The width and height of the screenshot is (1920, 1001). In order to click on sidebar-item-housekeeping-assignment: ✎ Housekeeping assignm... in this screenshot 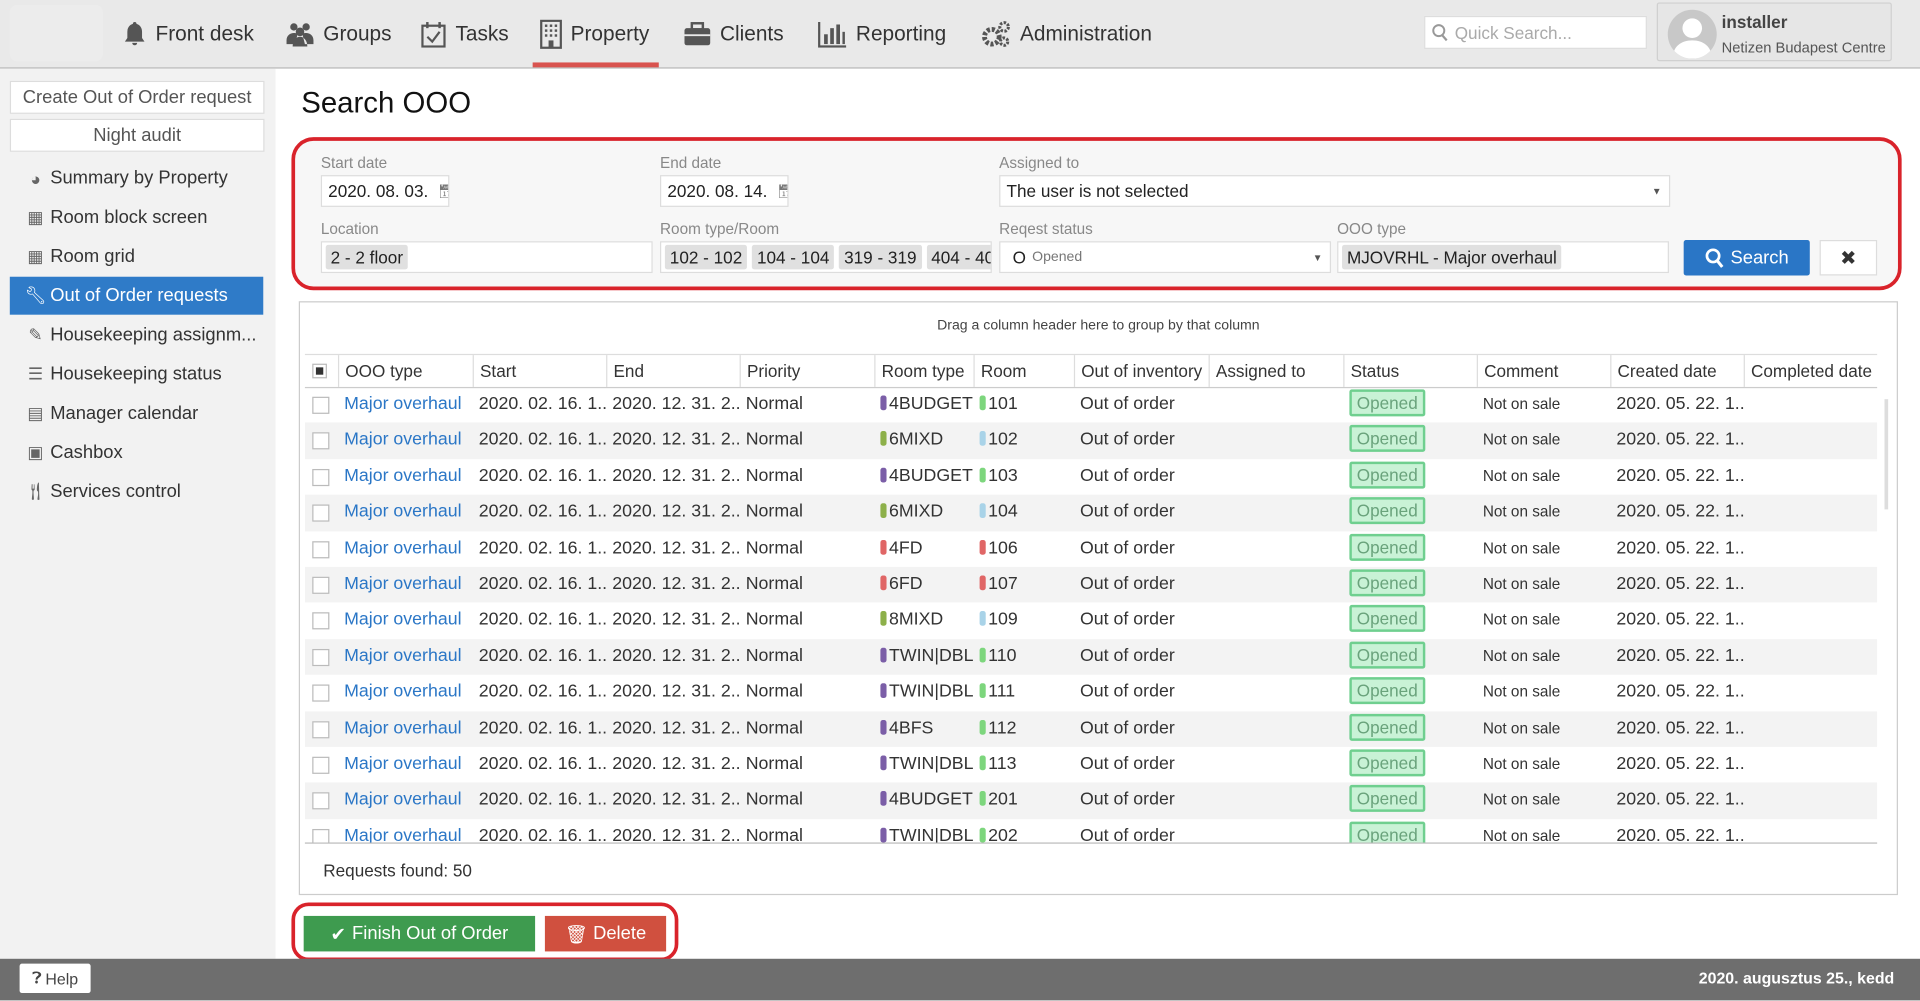, I will do `click(136, 335)`.